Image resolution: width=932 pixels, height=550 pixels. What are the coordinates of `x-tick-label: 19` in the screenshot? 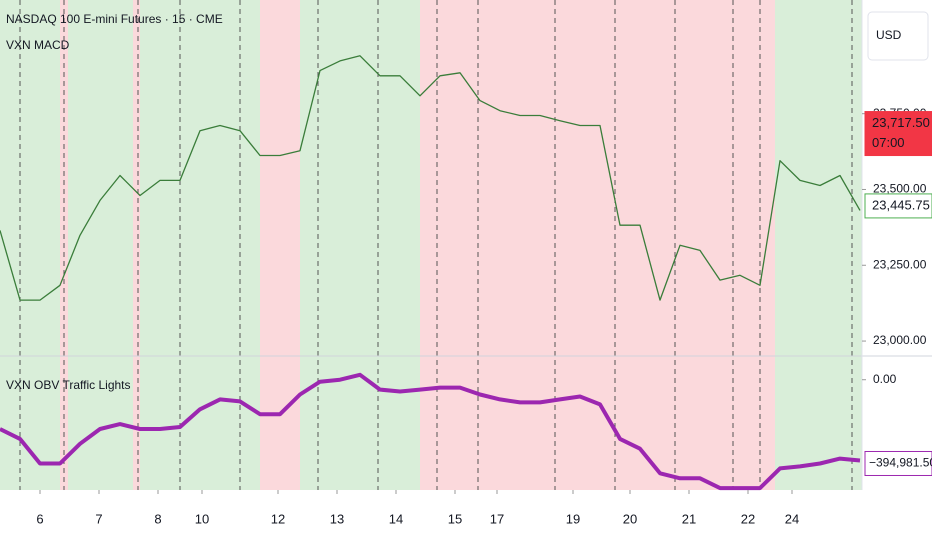 It's located at (573, 518).